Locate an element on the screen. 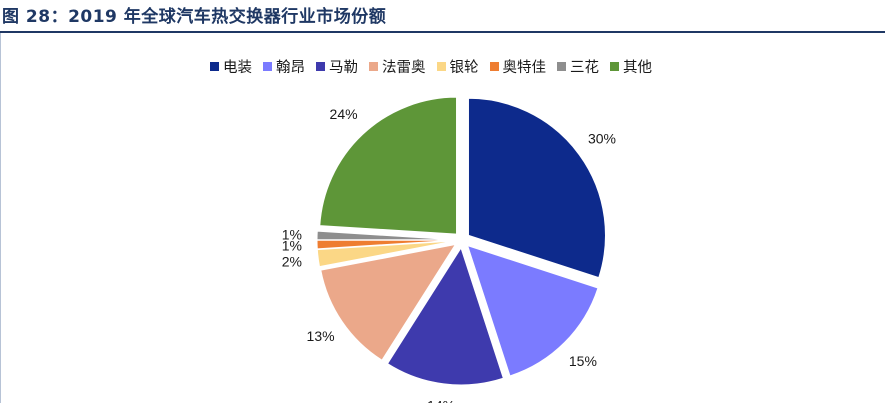 The height and width of the screenshot is (403, 885). legend-label: 马勒 is located at coordinates (343, 67).